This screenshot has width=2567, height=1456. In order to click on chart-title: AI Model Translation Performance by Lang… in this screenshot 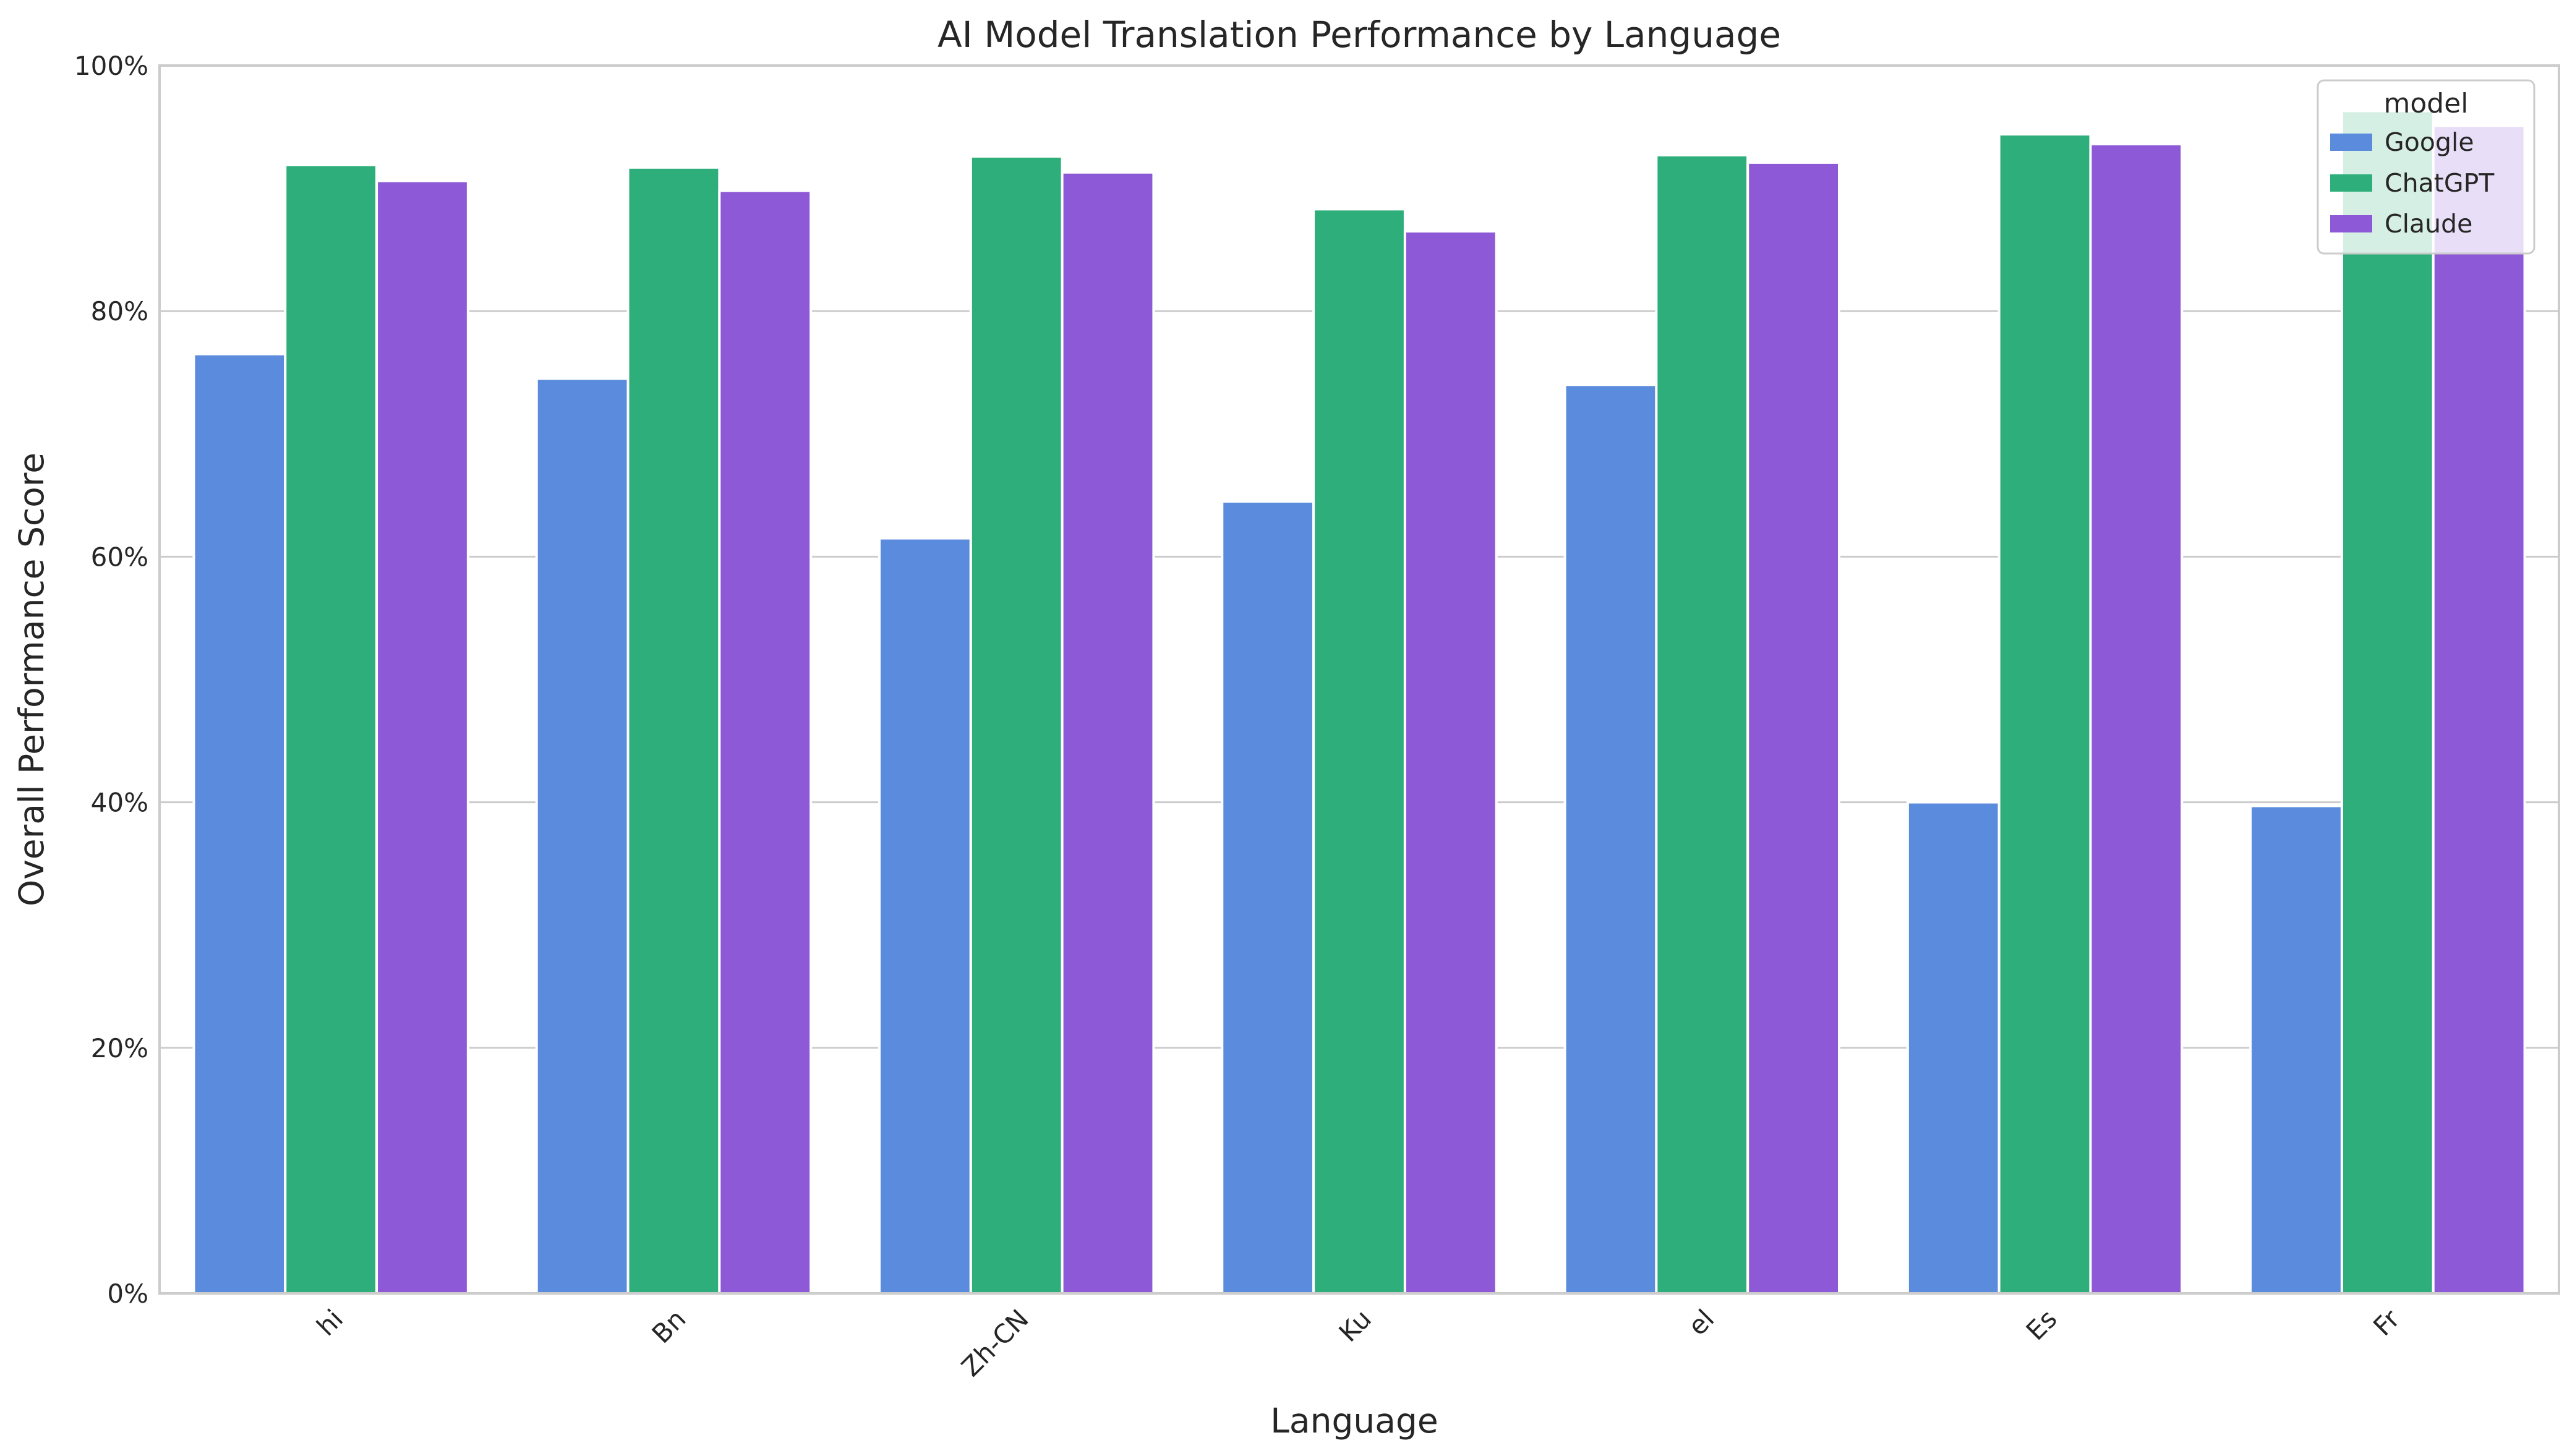, I will do `click(1360, 35)`.